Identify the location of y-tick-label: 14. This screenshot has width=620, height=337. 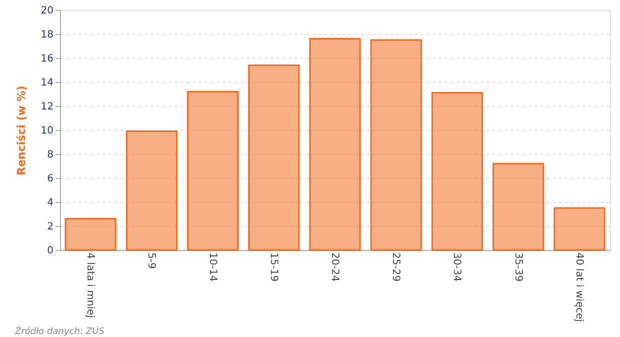
(47, 83).